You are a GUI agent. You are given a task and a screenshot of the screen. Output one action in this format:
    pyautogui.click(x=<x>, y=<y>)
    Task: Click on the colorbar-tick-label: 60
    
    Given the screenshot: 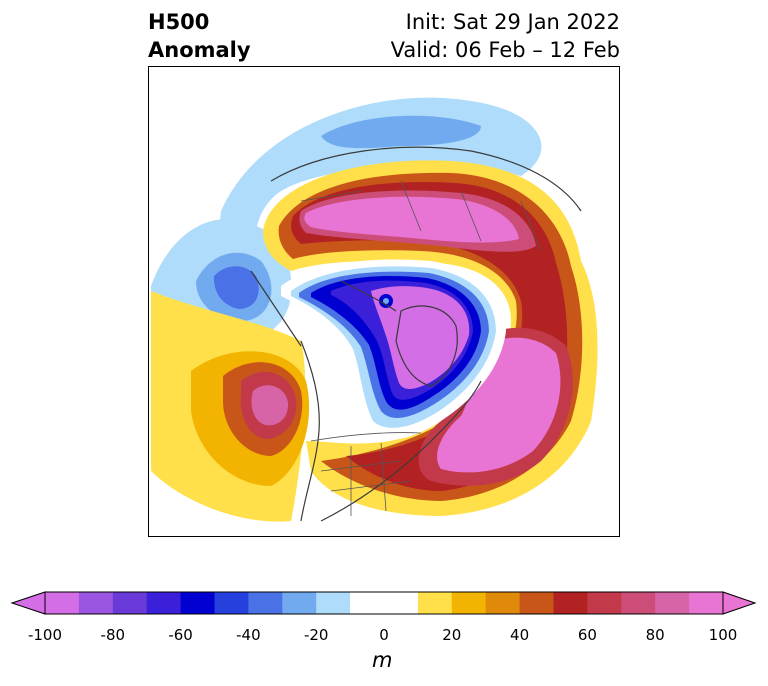 What is the action you would take?
    pyautogui.click(x=587, y=635)
    